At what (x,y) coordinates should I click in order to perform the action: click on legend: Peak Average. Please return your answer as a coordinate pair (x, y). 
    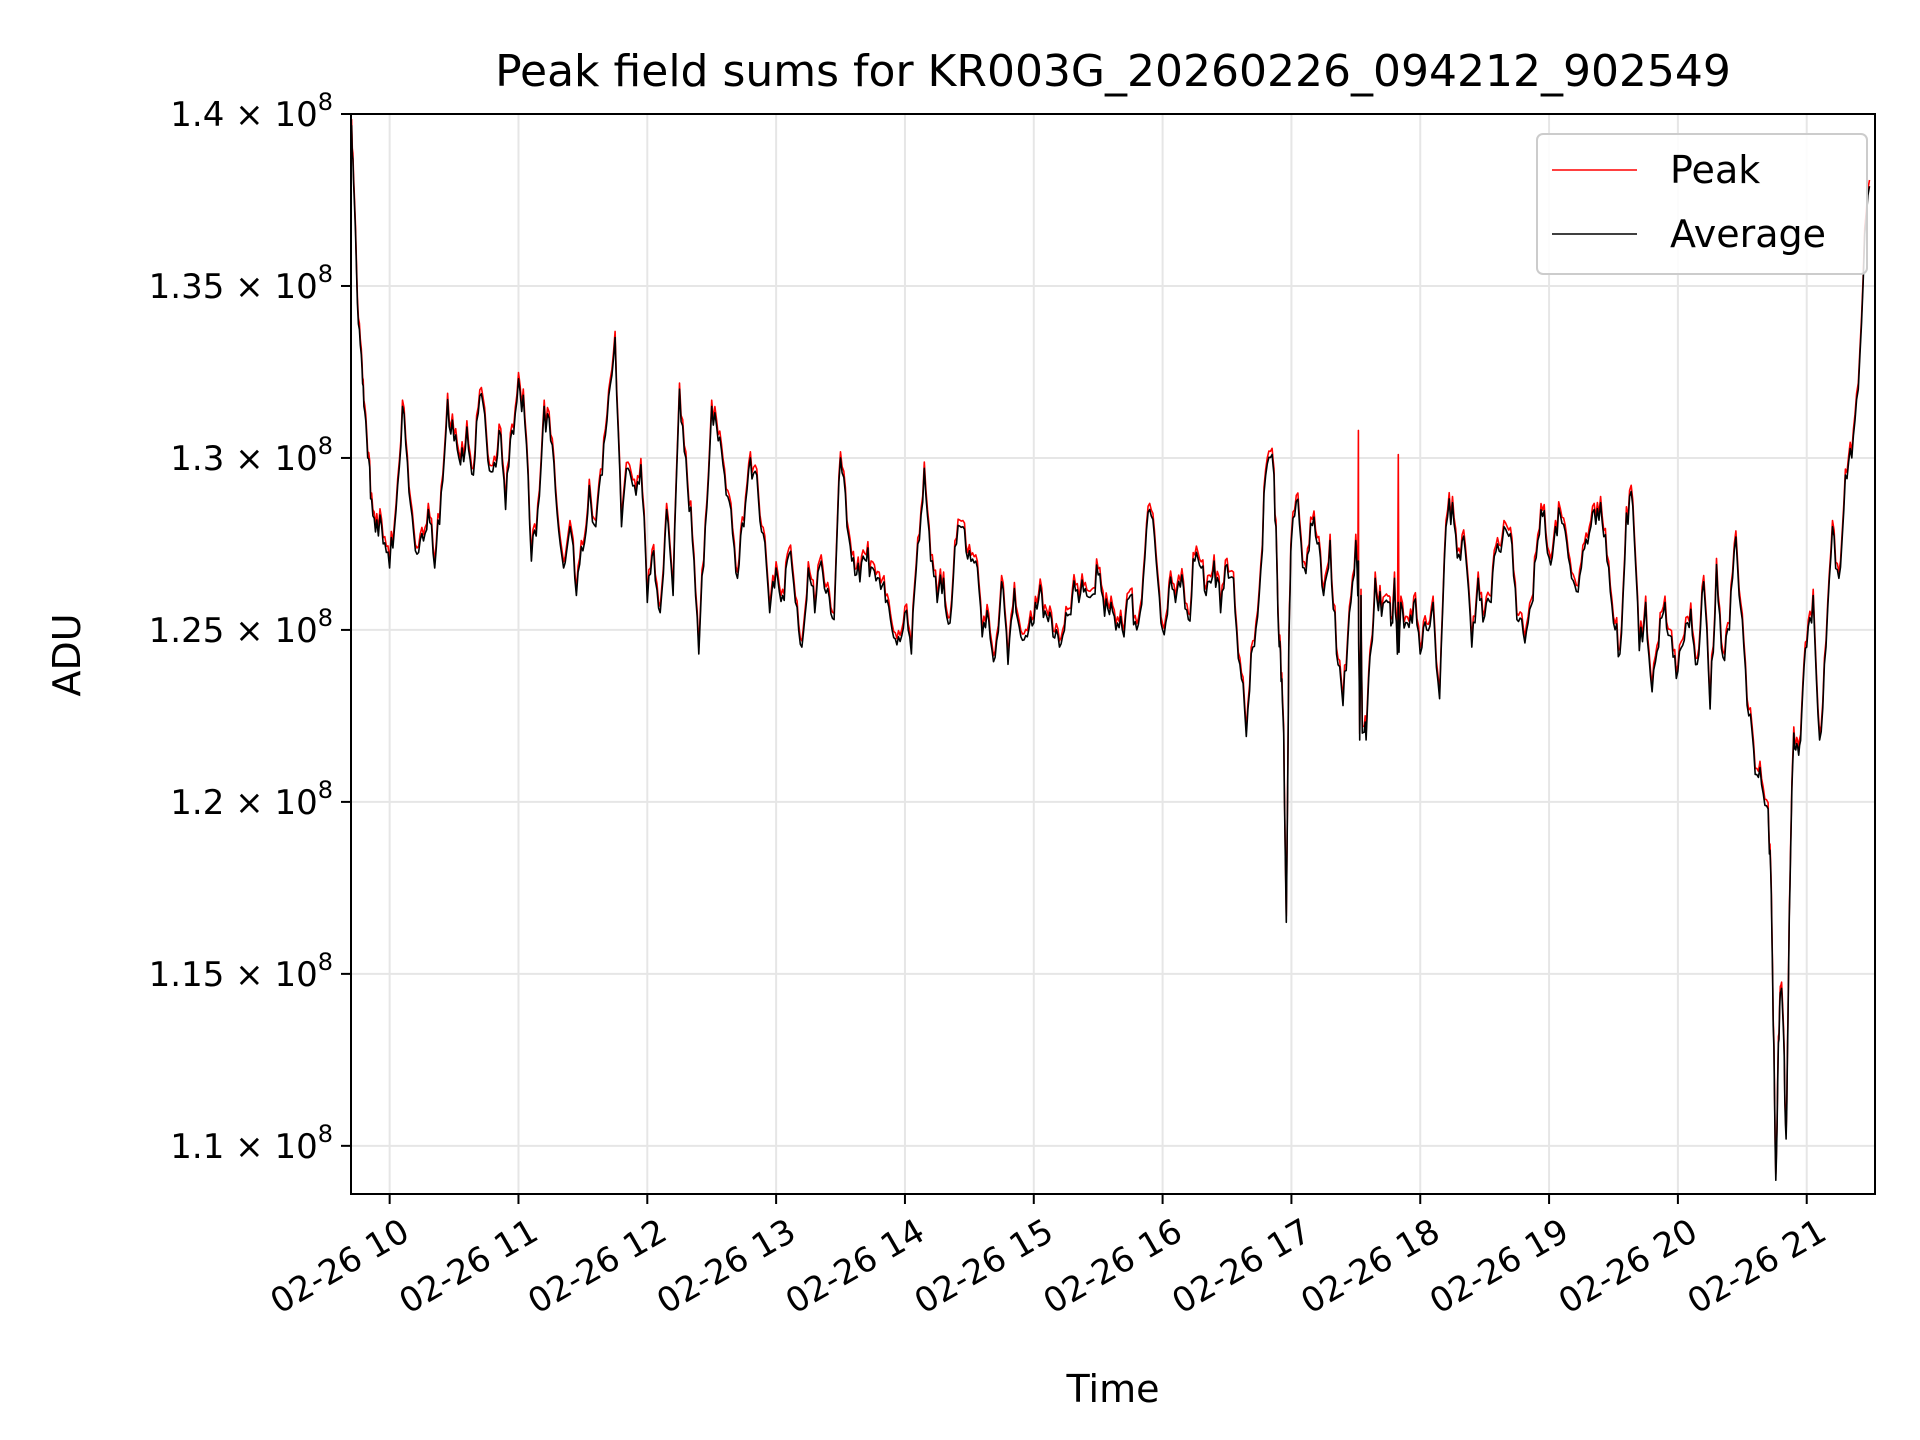
    Looking at the image, I should click on (1702, 204).